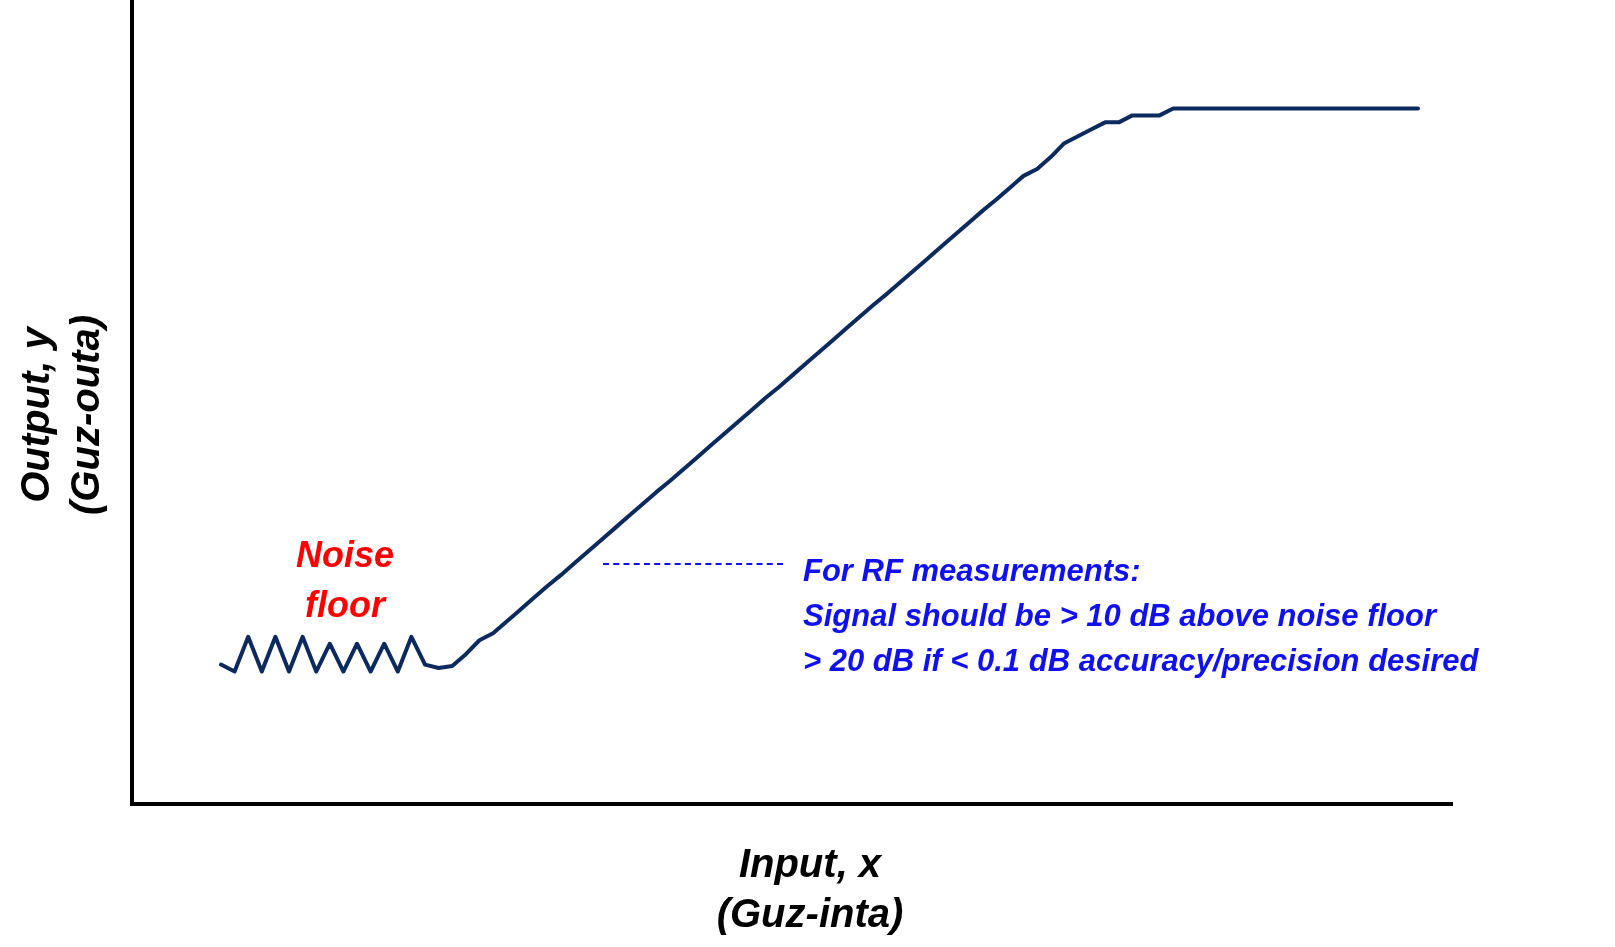 This screenshot has width=1615, height=947. Describe the element at coordinates (344, 580) in the screenshot. I see `annotation: Noise floor` at that location.